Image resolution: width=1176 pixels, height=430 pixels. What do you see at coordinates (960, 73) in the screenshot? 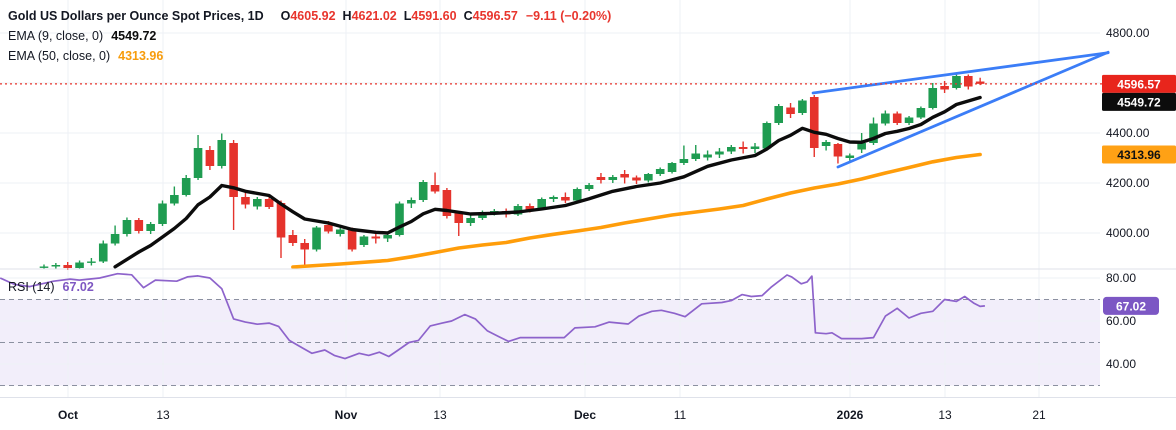
I see `wedge-upper-trendline` at bounding box center [960, 73].